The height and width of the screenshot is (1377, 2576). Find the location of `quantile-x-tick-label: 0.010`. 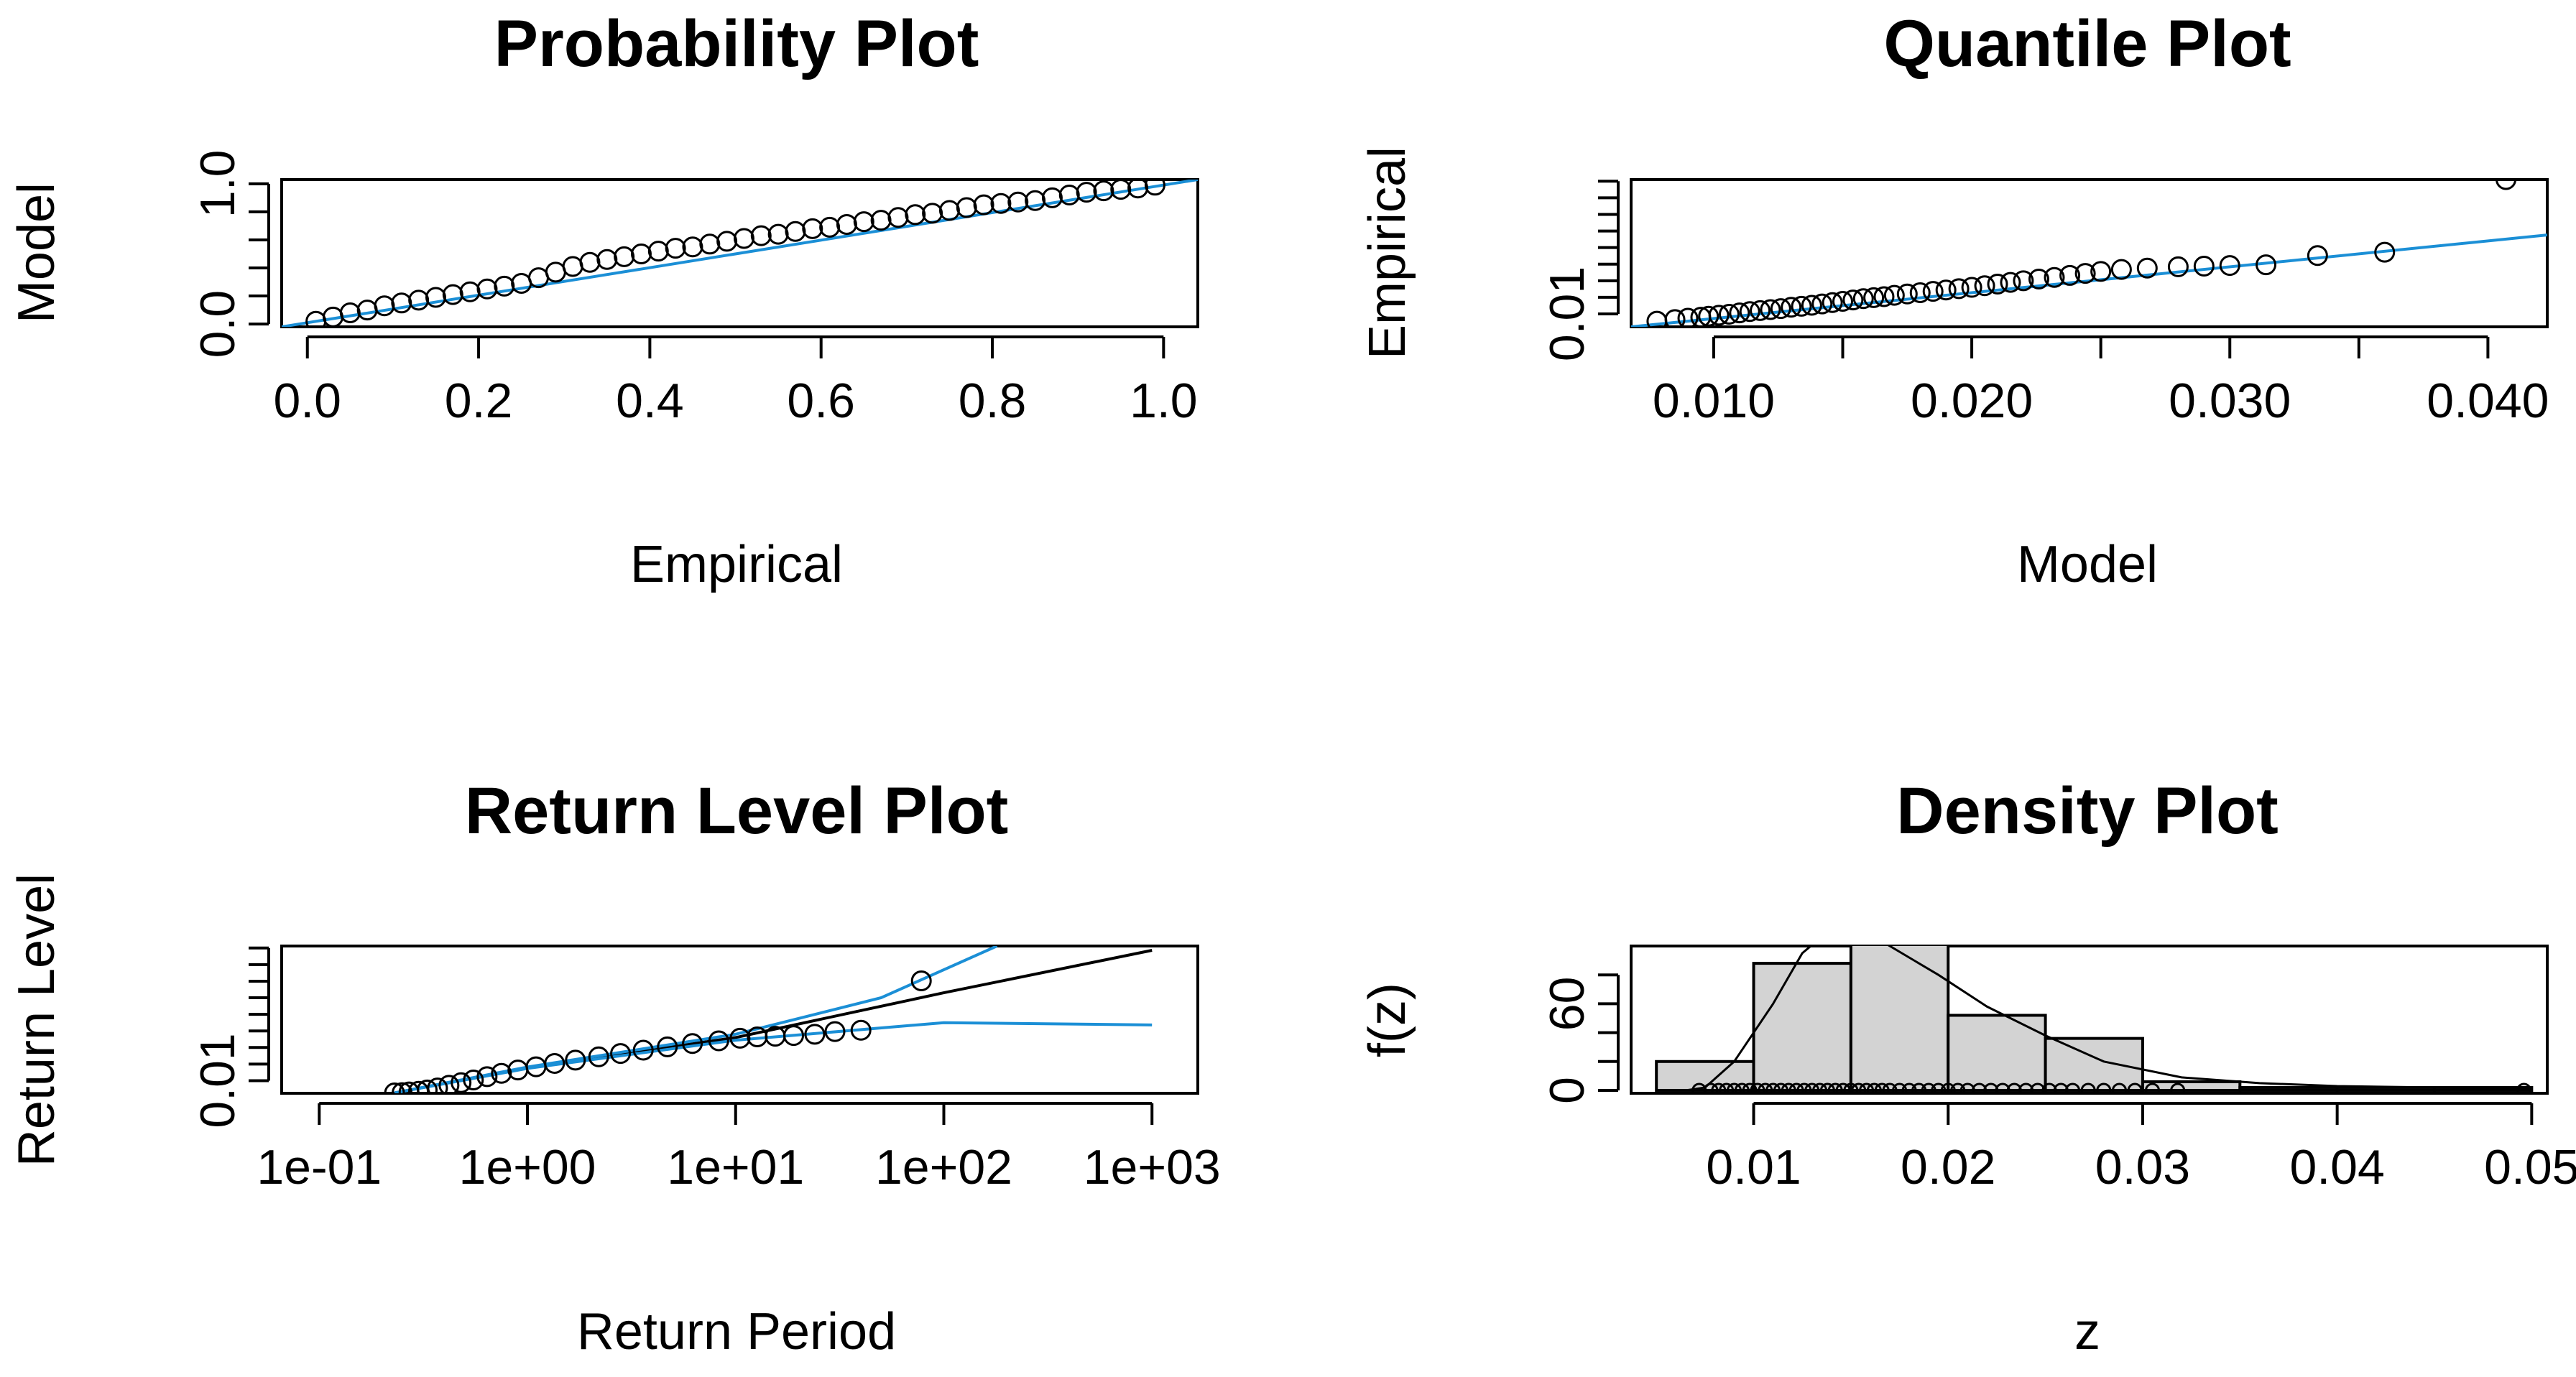

quantile-x-tick-label: 0.010 is located at coordinates (1714, 401).